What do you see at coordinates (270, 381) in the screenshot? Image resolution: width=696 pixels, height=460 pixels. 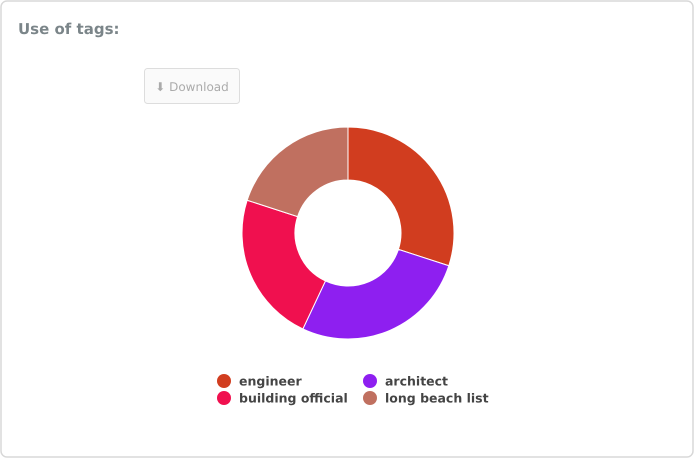 I see `legend-label: engineer` at bounding box center [270, 381].